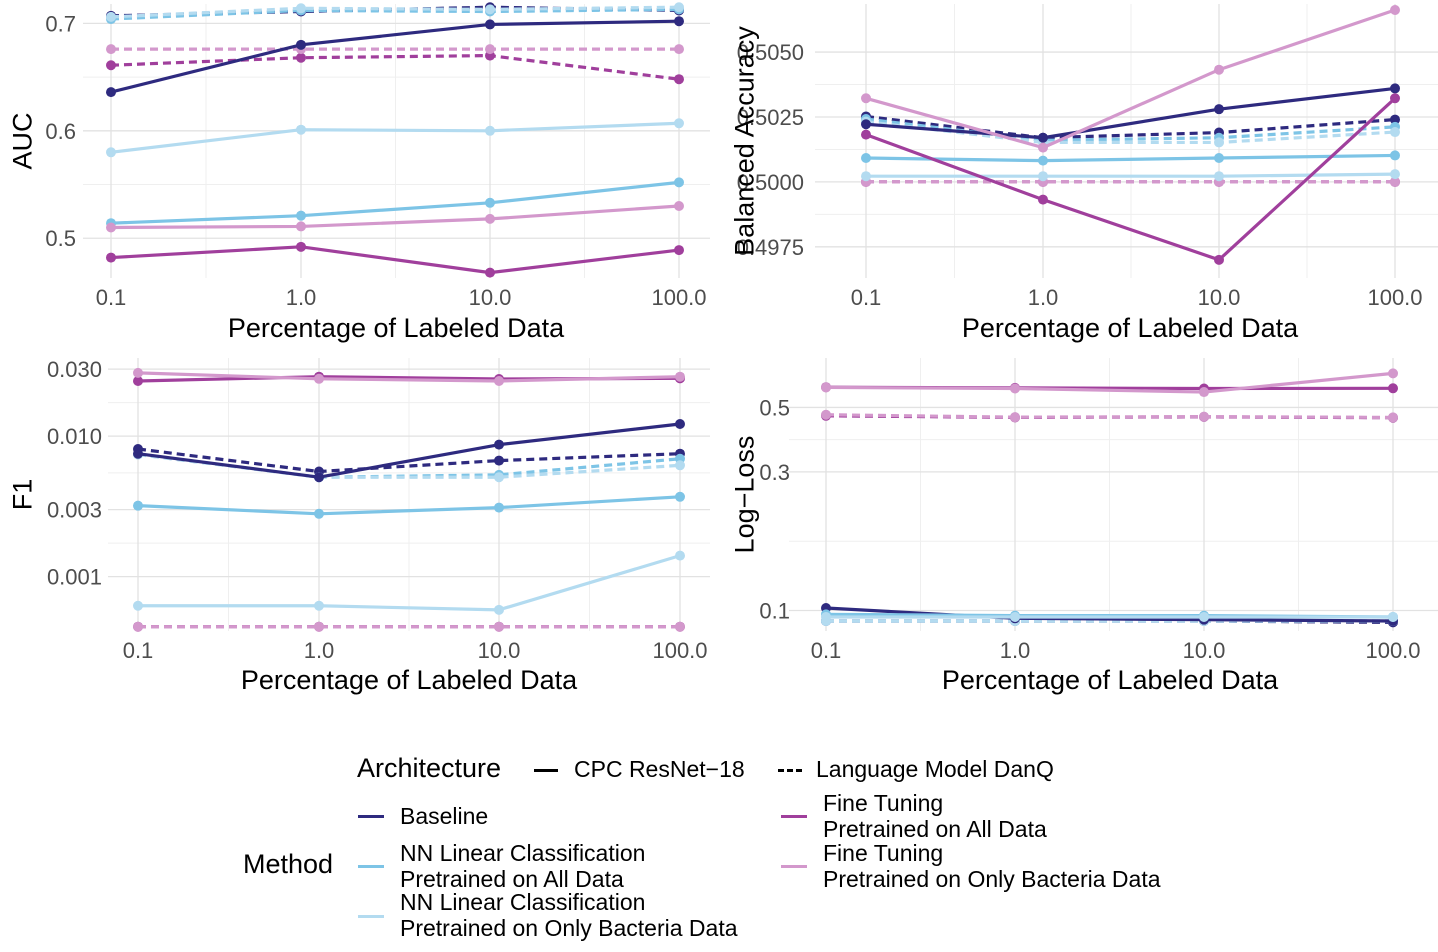  What do you see at coordinates (774, 407) in the screenshot?
I see `y-tick-label: 0.5` at bounding box center [774, 407].